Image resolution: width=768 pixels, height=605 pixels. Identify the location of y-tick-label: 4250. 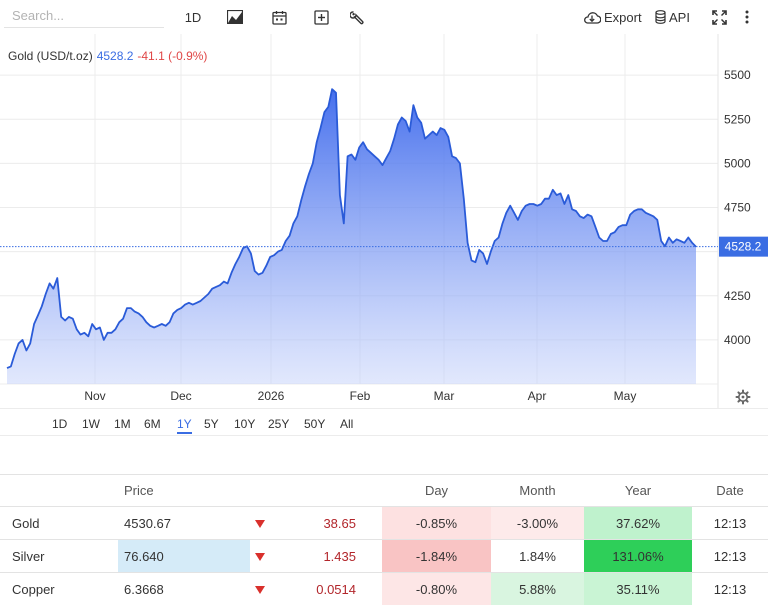
(737, 296).